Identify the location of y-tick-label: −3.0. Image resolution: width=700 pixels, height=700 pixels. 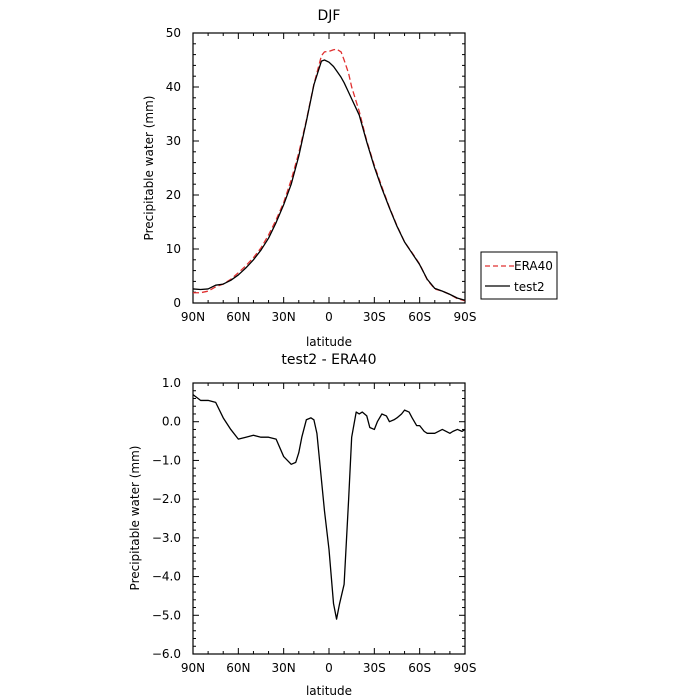
(166, 538).